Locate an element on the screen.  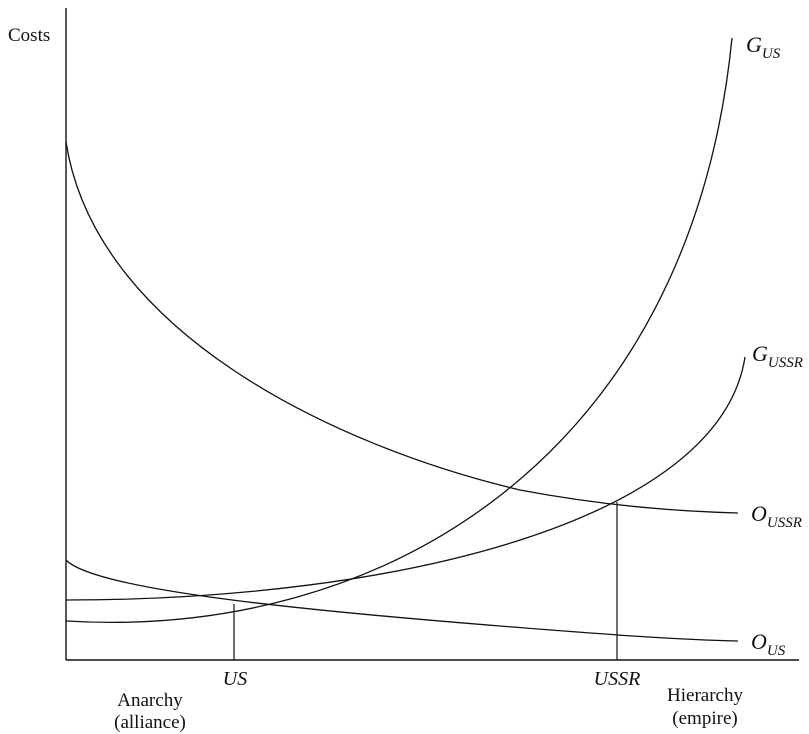
anarchy-label: Anarchy is located at coordinates (150, 700).